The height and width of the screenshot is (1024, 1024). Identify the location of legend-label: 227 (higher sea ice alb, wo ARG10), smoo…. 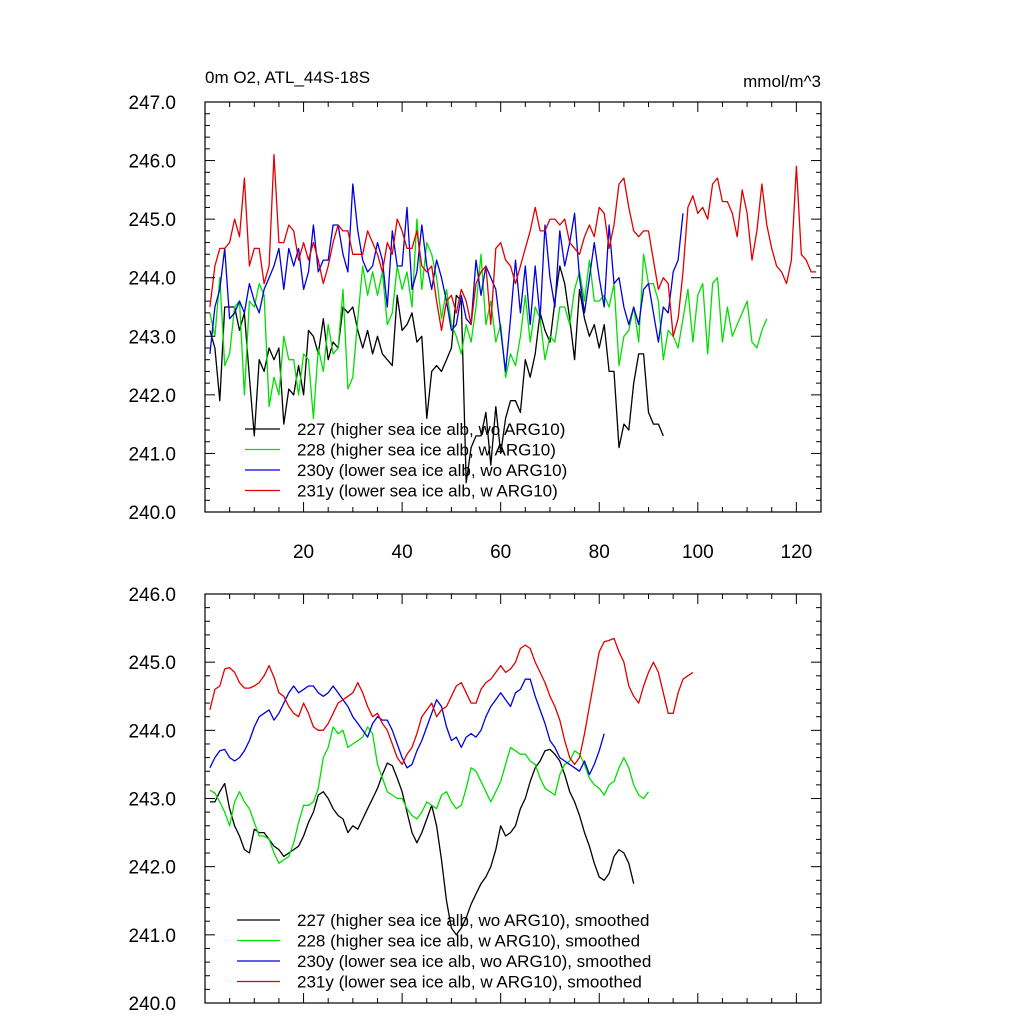
(473, 920).